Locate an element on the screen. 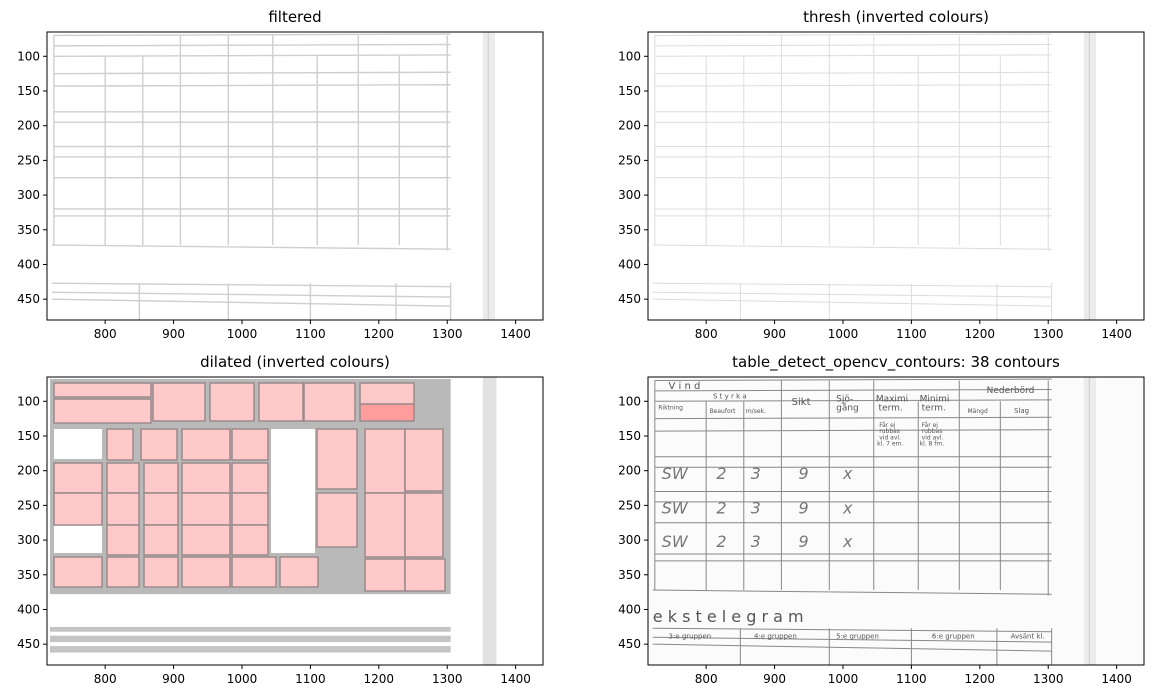 This screenshot has width=1152, height=699. form-header: S t y r k a is located at coordinates (730, 397).